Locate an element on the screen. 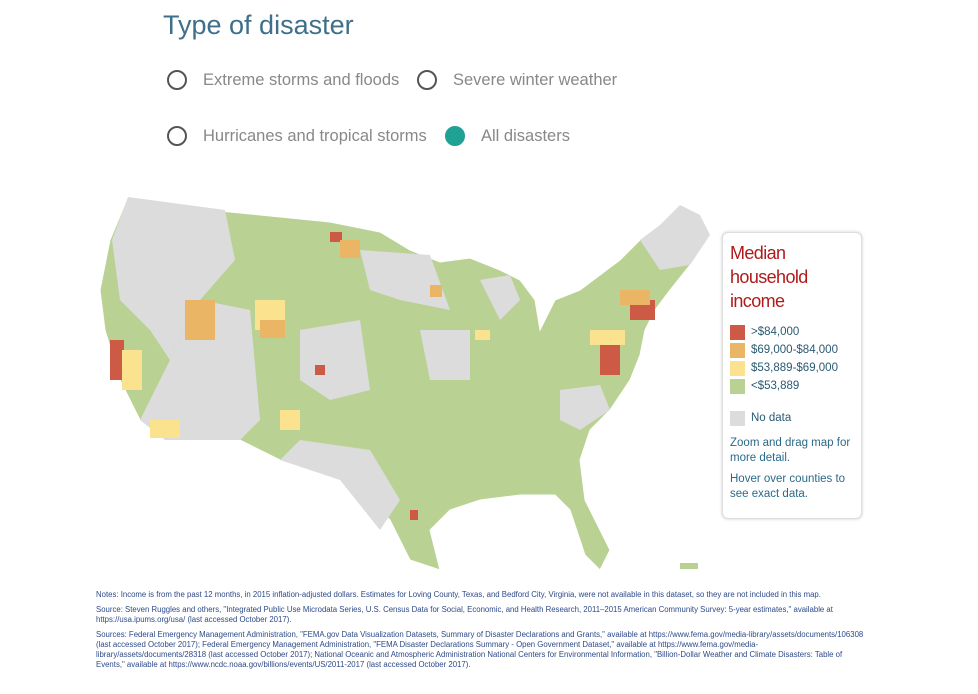 The image size is (978, 694). radio-extreme-storms: Extreme storms and floods is located at coordinates (283, 80).